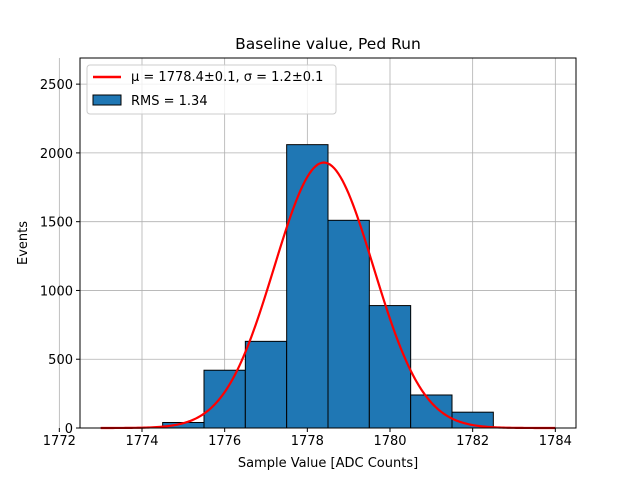 This screenshot has width=640, height=480. I want to click on y-tick-label: 500, so click(60, 360).